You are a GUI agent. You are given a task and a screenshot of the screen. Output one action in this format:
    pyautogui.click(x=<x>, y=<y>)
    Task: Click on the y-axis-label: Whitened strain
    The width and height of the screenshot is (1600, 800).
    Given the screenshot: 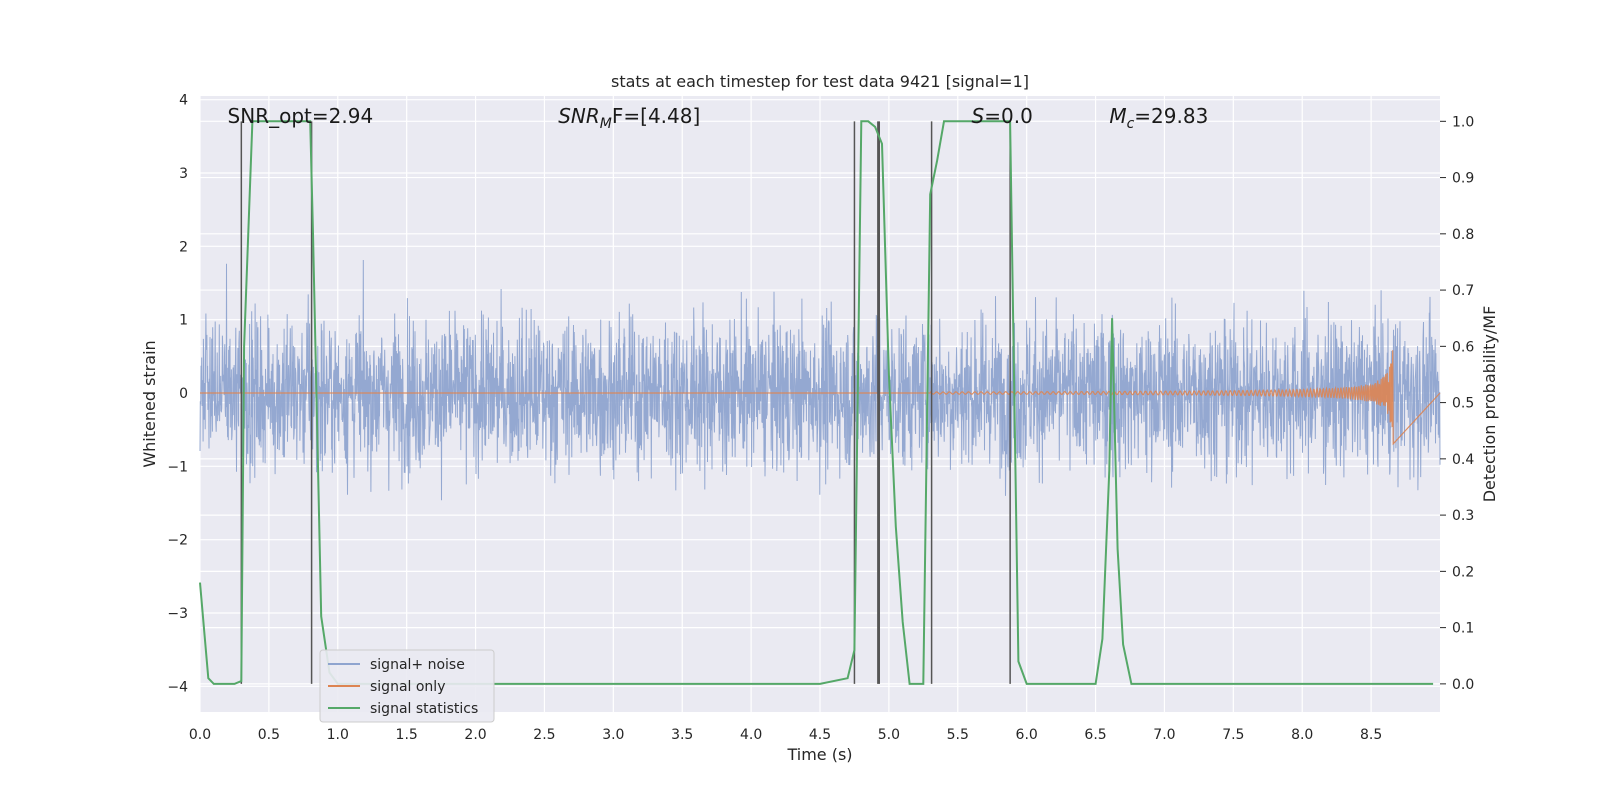 What is the action you would take?
    pyautogui.click(x=149, y=403)
    